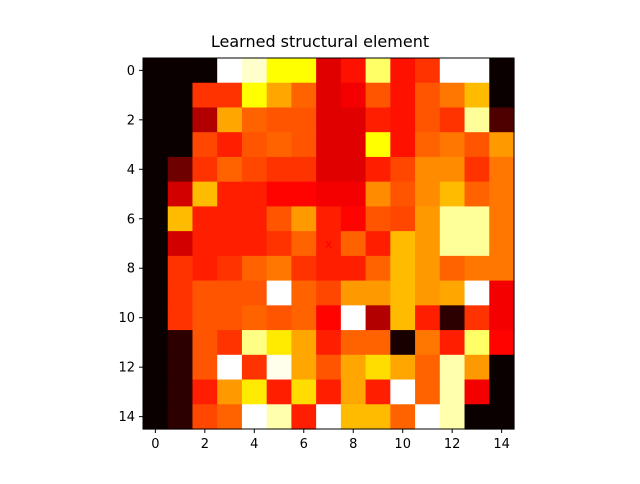  Describe the element at coordinates (131, 120) in the screenshot. I see `y-tick-label: 2` at that location.